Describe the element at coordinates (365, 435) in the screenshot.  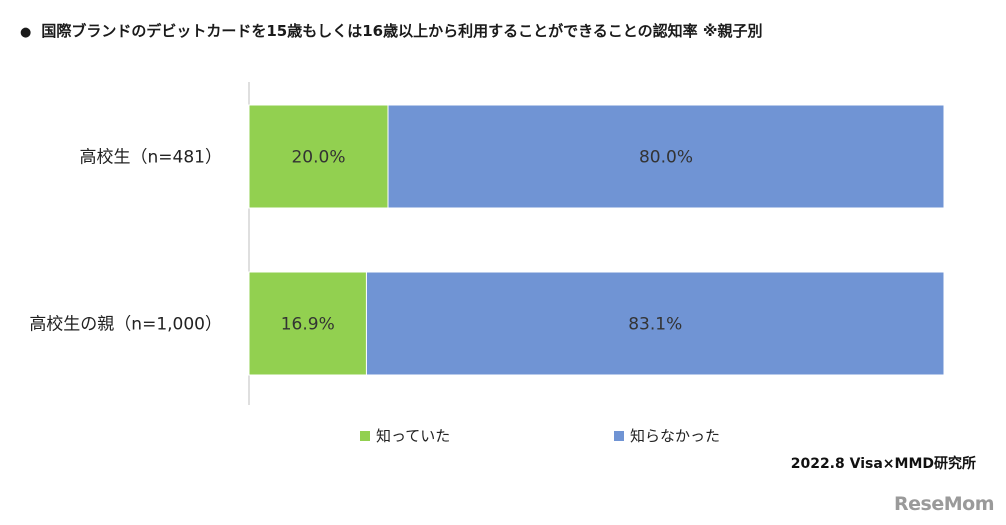
I see `legend-swatch-known` at that location.